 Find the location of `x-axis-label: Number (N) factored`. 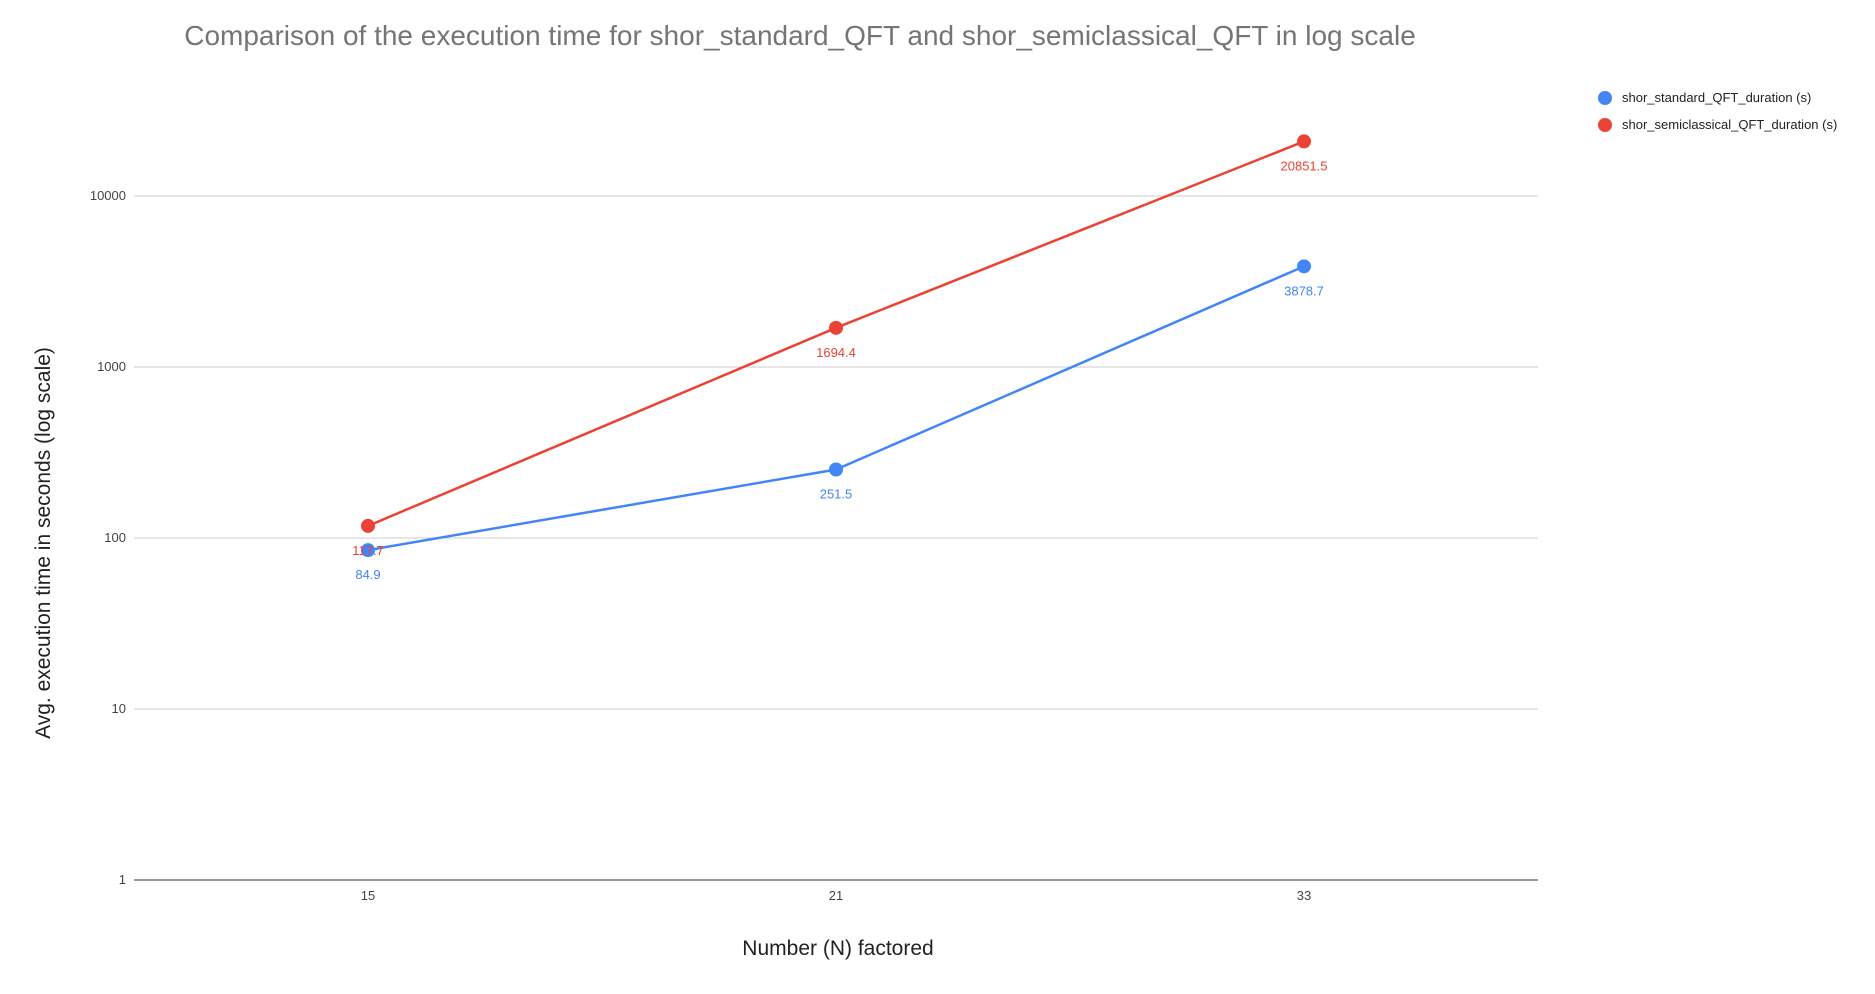

x-axis-label: Number (N) factored is located at coordinates (838, 948).